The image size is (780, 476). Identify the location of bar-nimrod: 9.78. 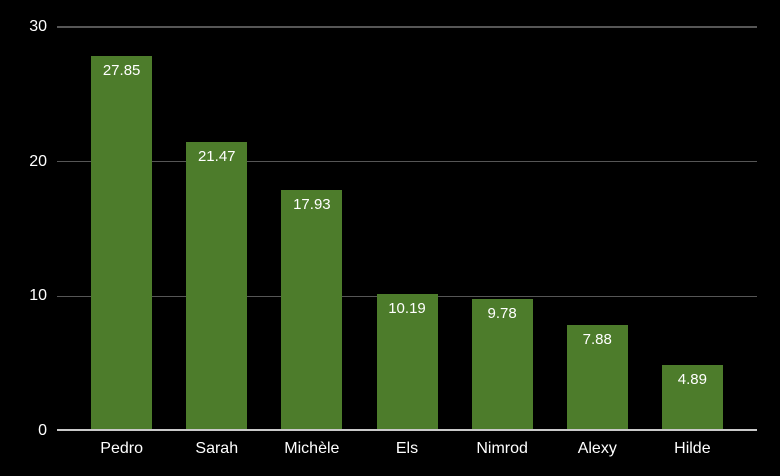
(502, 365).